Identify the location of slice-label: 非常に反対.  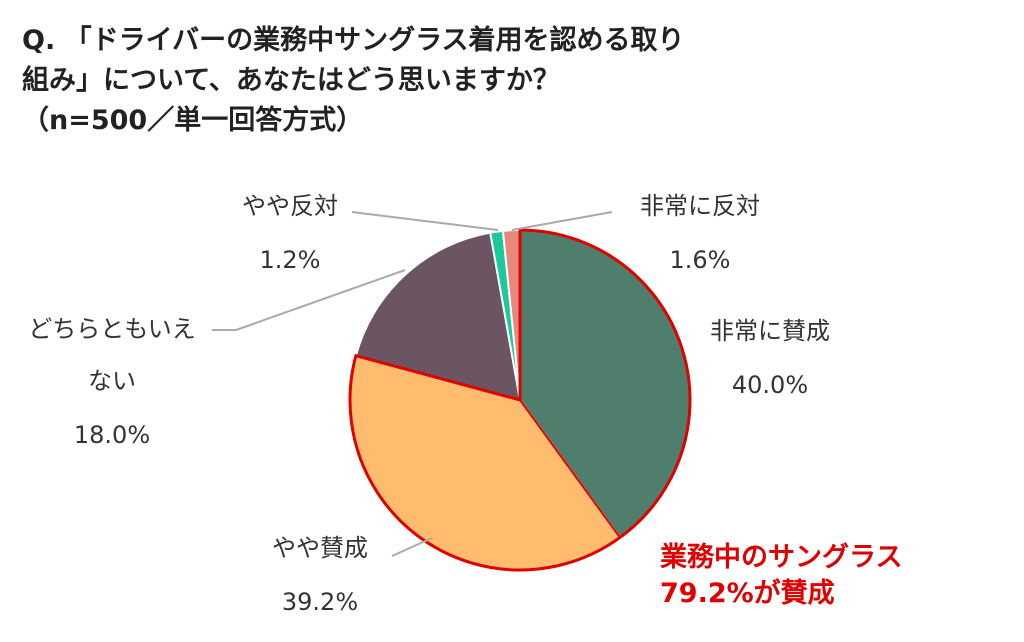
(700, 206).